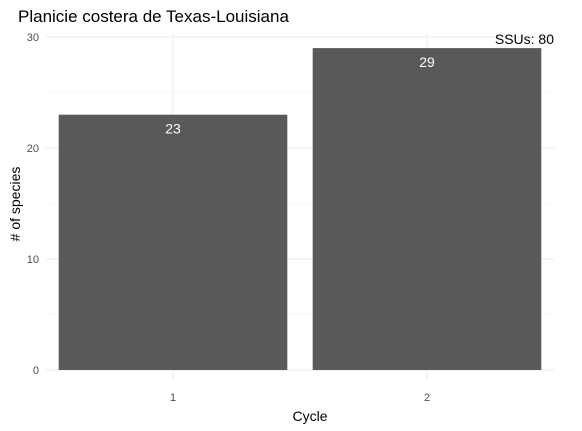 The width and height of the screenshot is (582, 431). I want to click on y-tick-label: 0, so click(36, 371).